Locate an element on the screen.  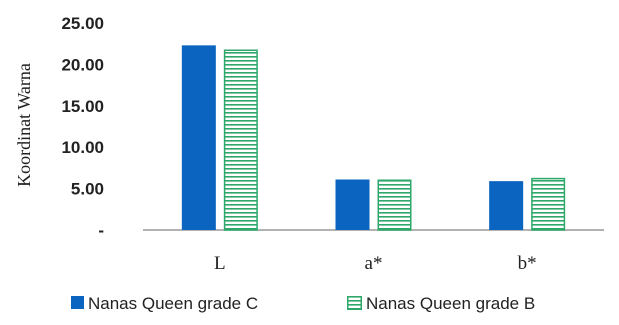
y-tick-label: 5.00 is located at coordinates (87, 189).